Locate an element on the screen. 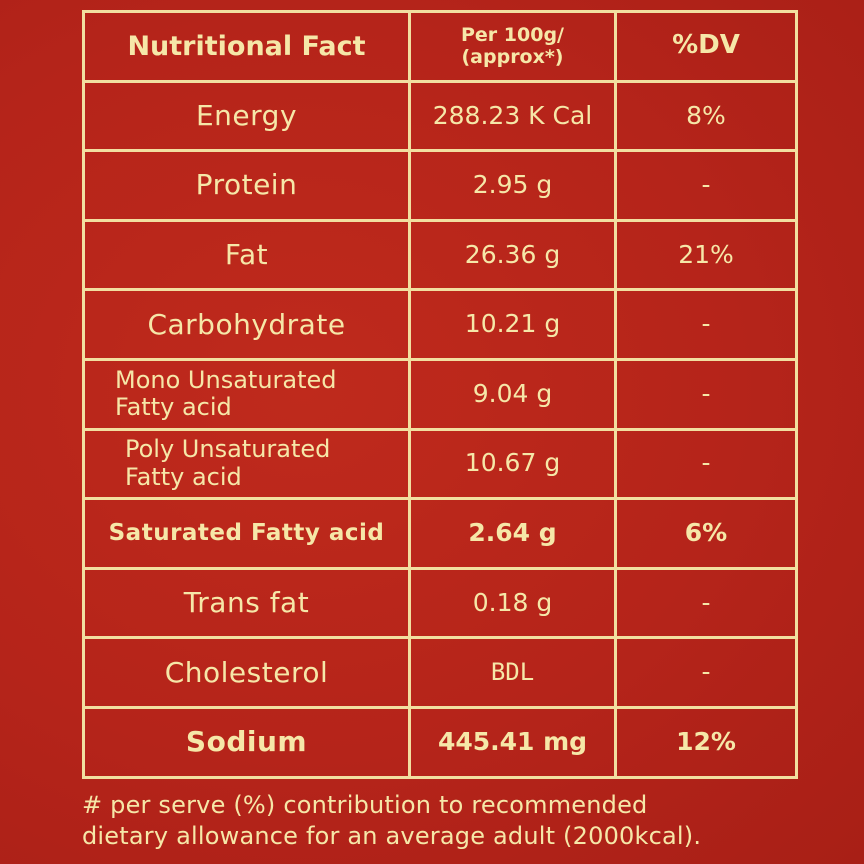 Image resolution: width=864 pixels, height=864 pixels. nutrient-dv: 21% is located at coordinates (706, 255).